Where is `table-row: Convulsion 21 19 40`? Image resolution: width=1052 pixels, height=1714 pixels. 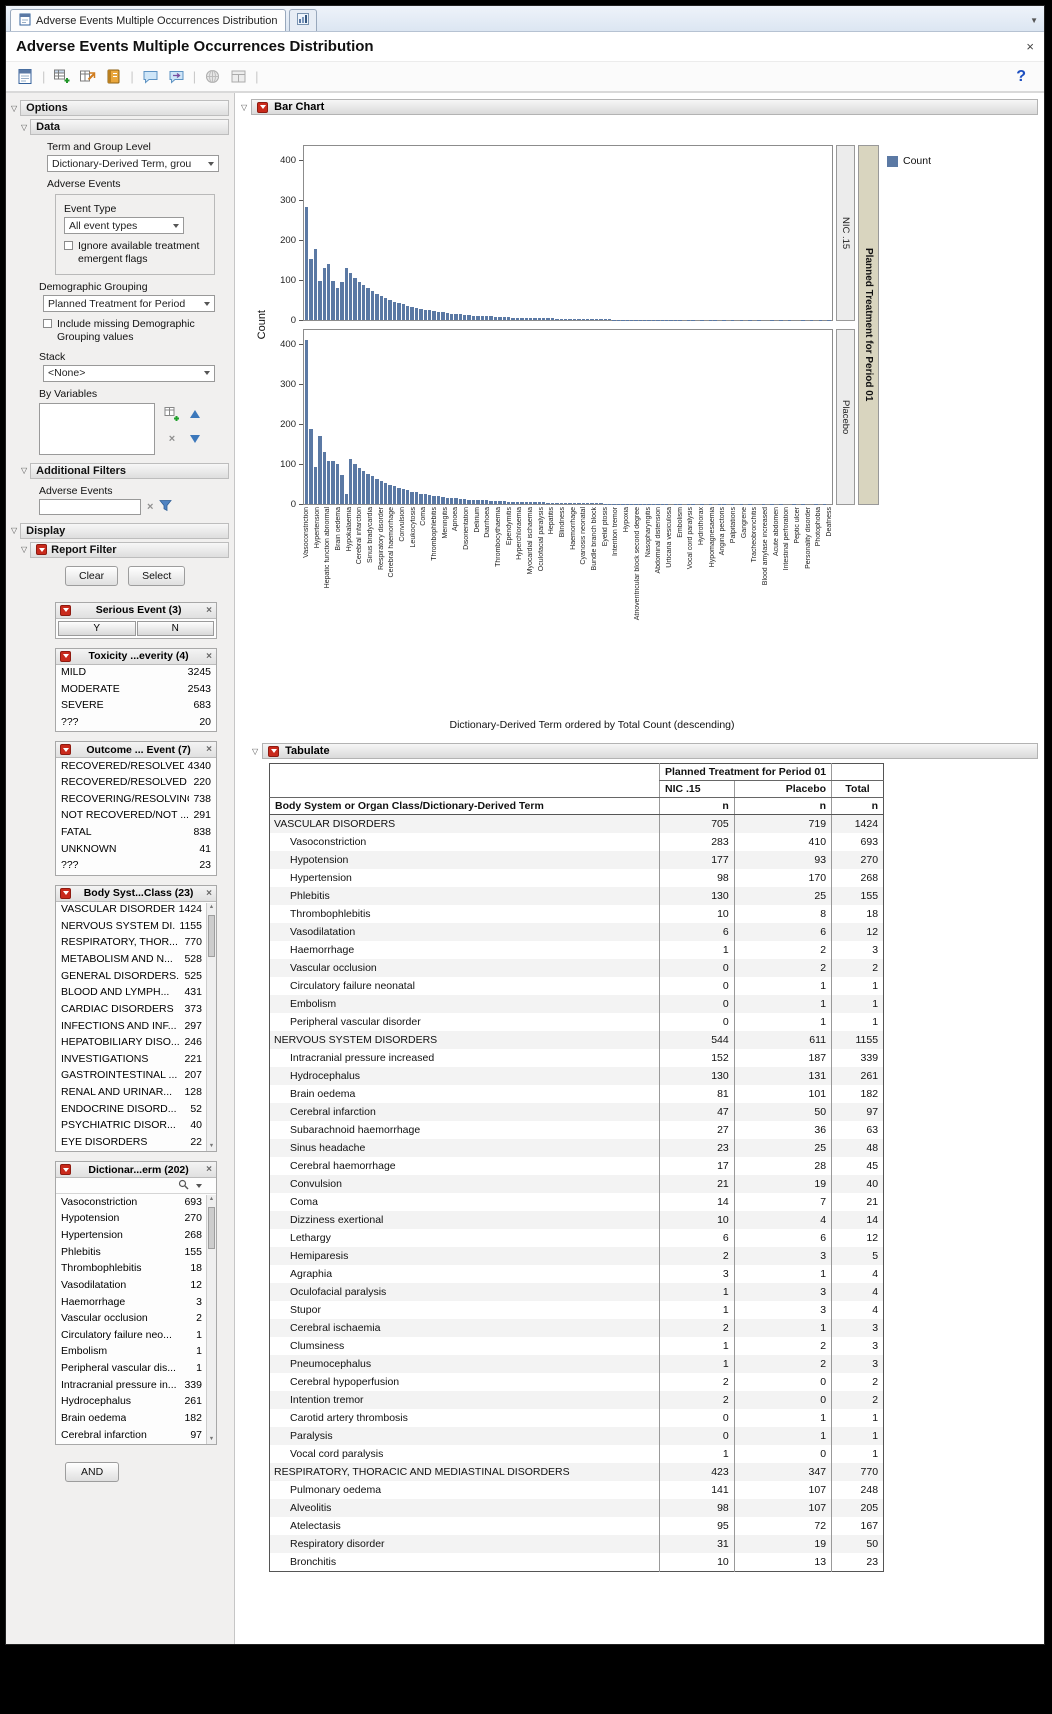 table-row: Convulsion 21 19 40 is located at coordinates (576, 1184).